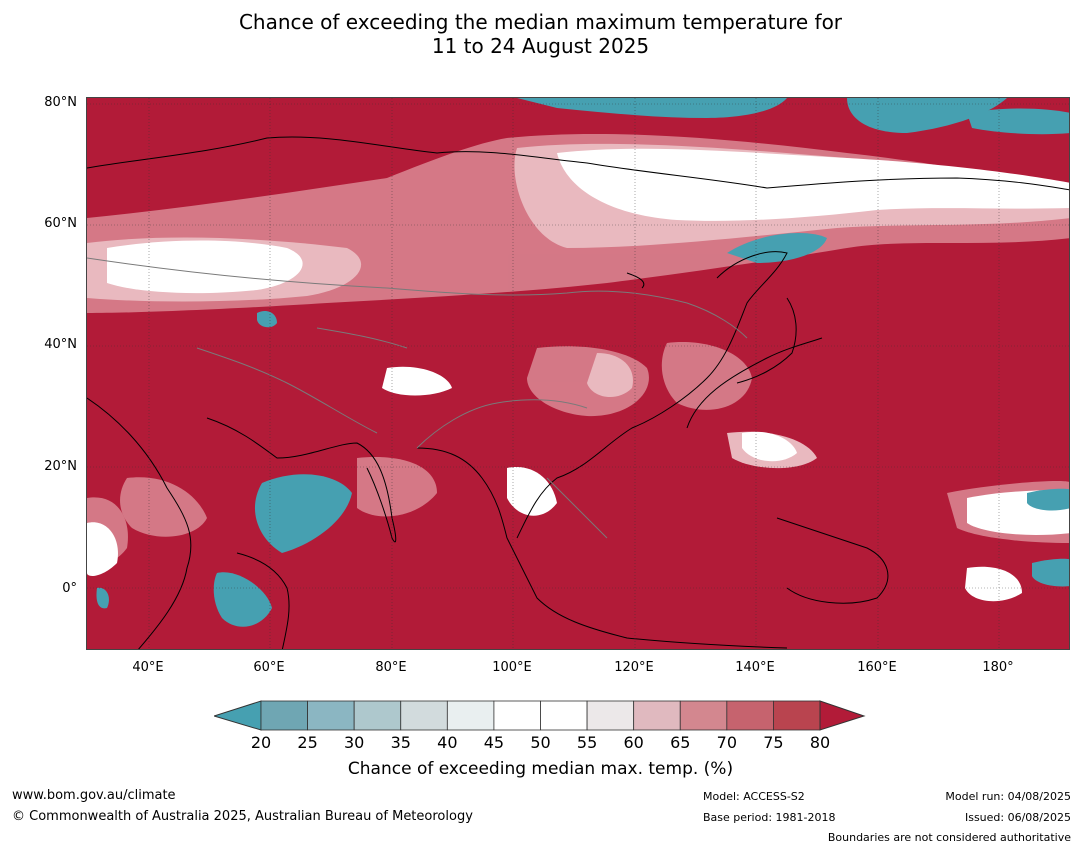 This screenshot has height=850, width=1081. What do you see at coordinates (877, 667) in the screenshot?
I see `lon-label-160e: 160°E` at bounding box center [877, 667].